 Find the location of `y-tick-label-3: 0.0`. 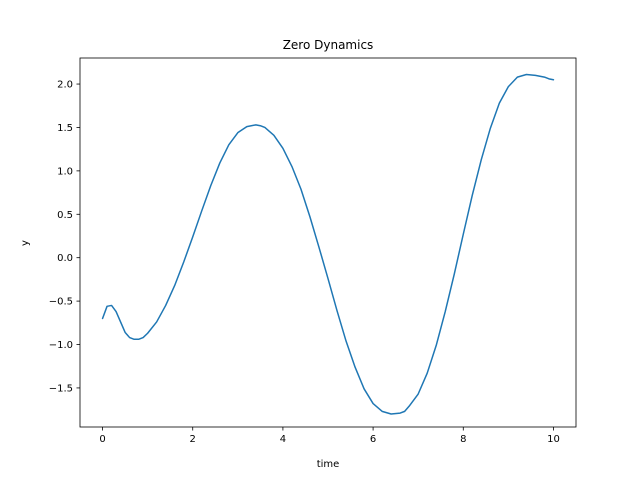

y-tick-label-3: 0.0 is located at coordinates (65, 258).